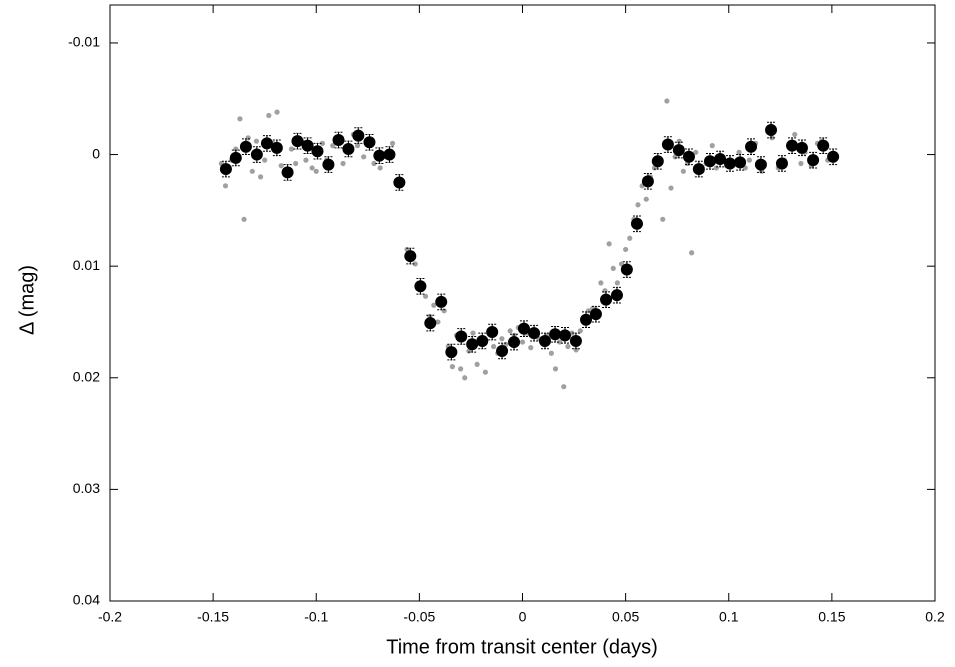 Image resolution: width=955 pixels, height=667 pixels. Describe the element at coordinates (419, 617) in the screenshot. I see `x-tick-label: -0.05` at that location.